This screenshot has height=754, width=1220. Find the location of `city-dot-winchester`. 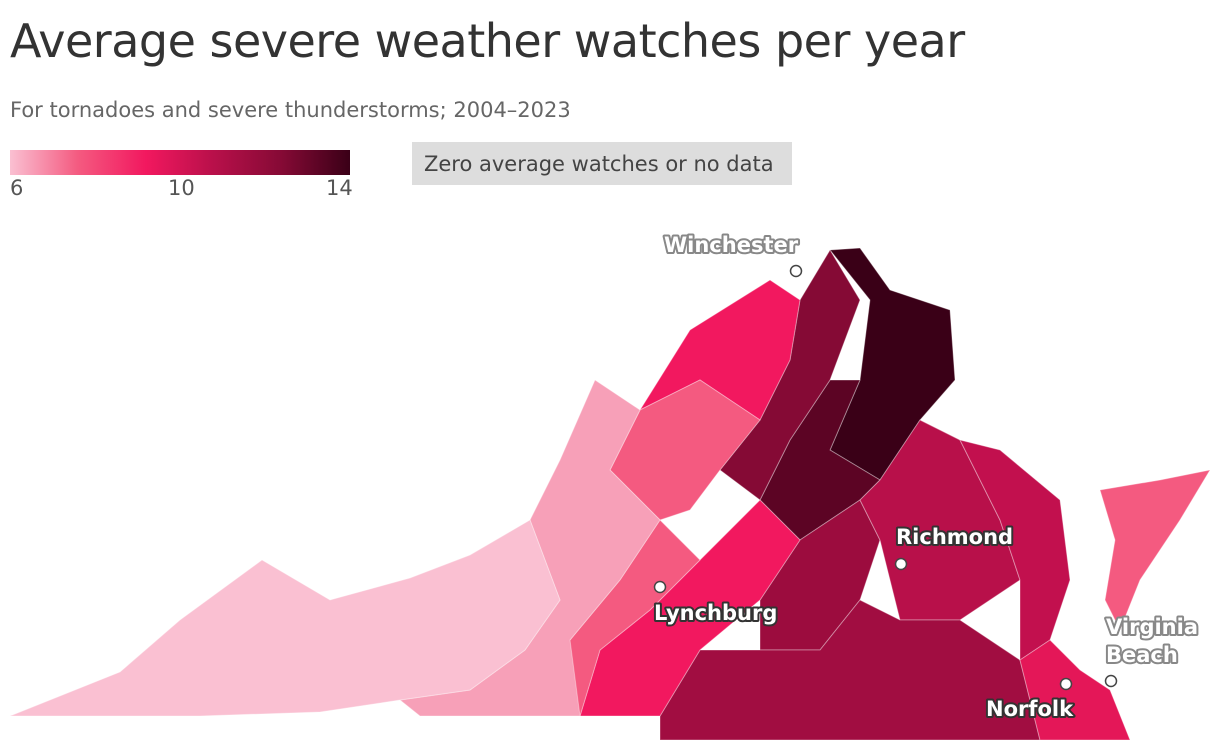

city-dot-winchester is located at coordinates (796, 271).